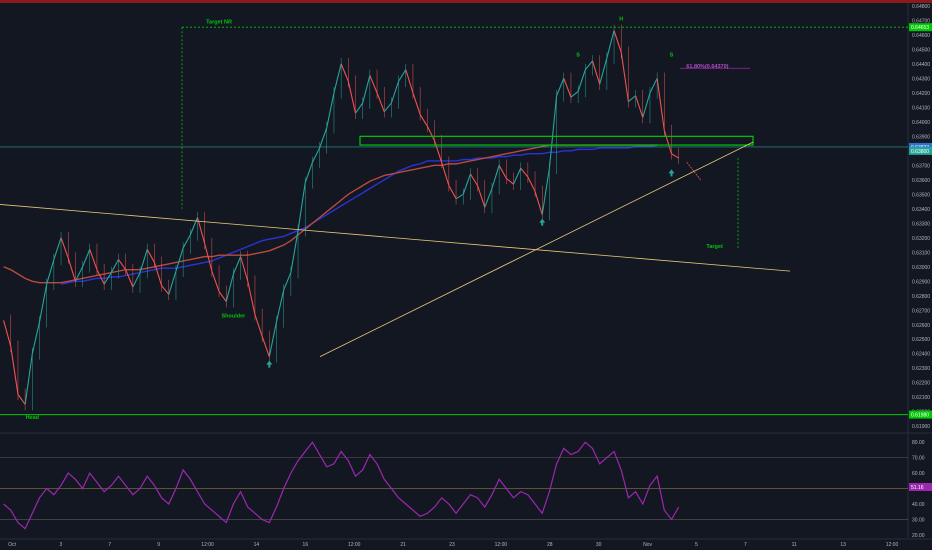 Image resolution: width=932 pixels, height=550 pixels. I want to click on price-tick-label: 0.62300, so click(921, 369).